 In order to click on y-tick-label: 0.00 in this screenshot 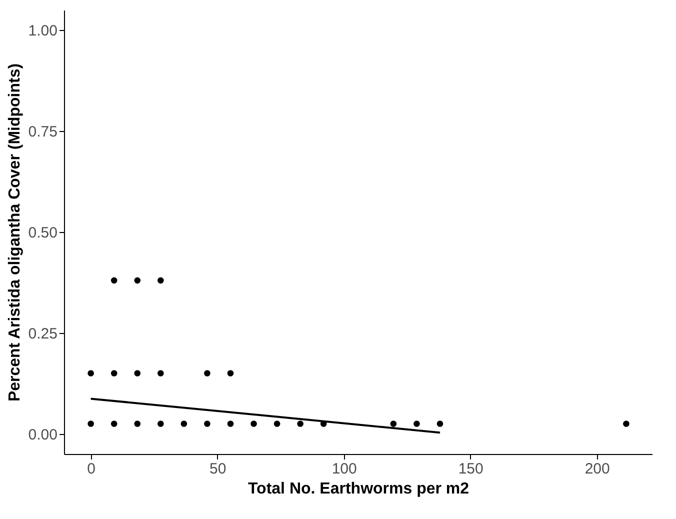, I will do `click(43, 435)`.